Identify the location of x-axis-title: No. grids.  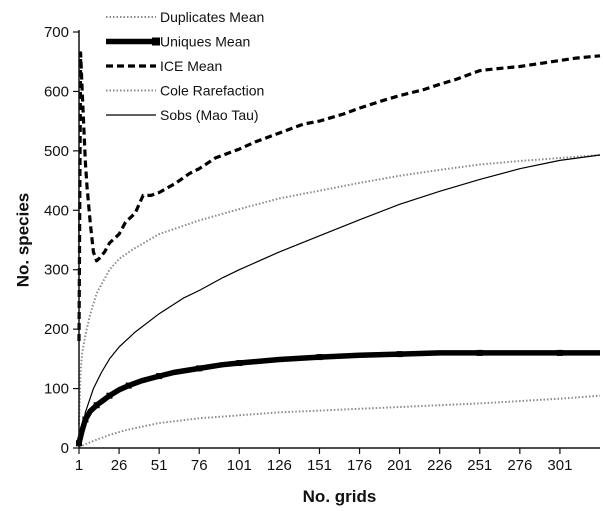
(340, 496).